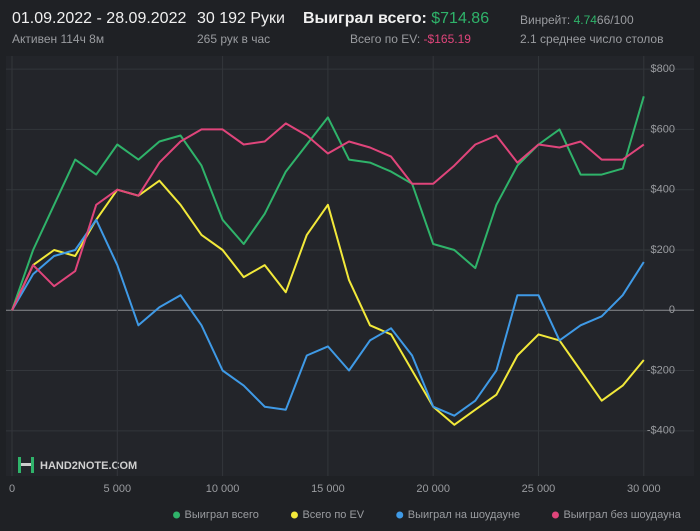  I want to click on legend-label: Выиграл без шоудауна, so click(622, 515).